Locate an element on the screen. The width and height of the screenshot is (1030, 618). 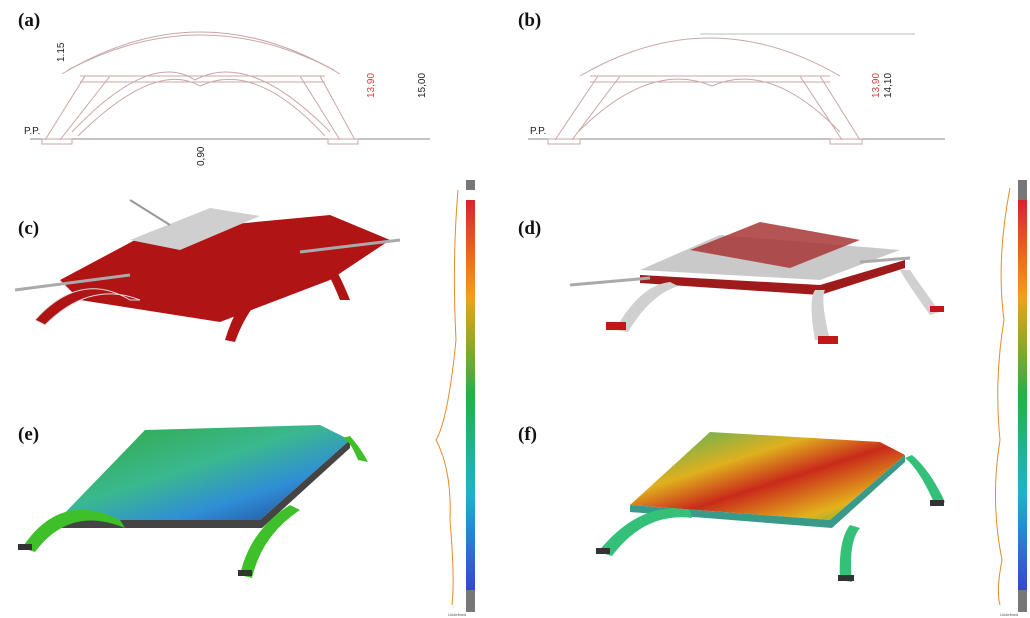
elevation-drawing-b is located at coordinates (736, 89).